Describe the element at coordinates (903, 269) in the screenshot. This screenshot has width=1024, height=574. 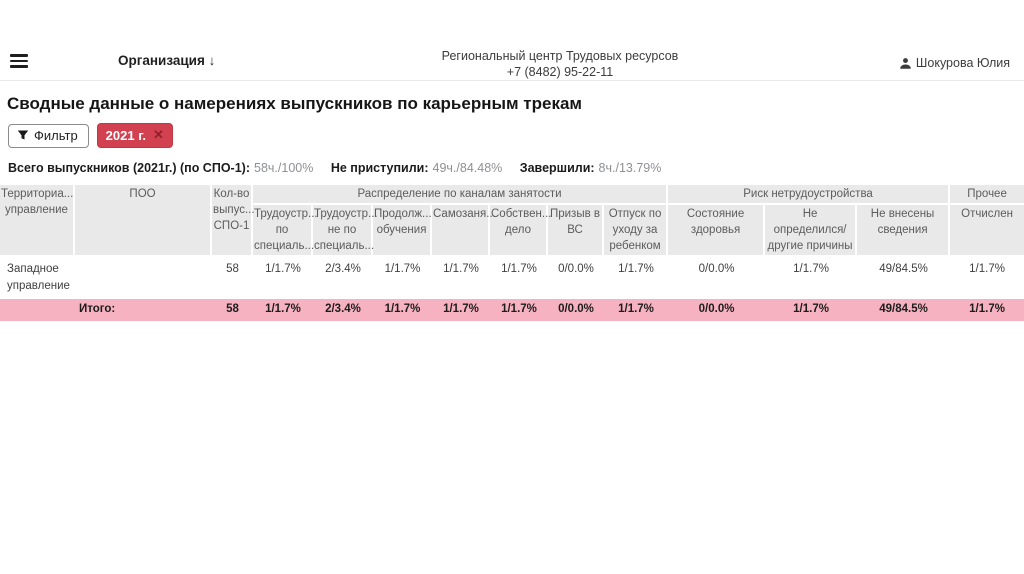
I see `cell-value: 49/84.5%` at that location.